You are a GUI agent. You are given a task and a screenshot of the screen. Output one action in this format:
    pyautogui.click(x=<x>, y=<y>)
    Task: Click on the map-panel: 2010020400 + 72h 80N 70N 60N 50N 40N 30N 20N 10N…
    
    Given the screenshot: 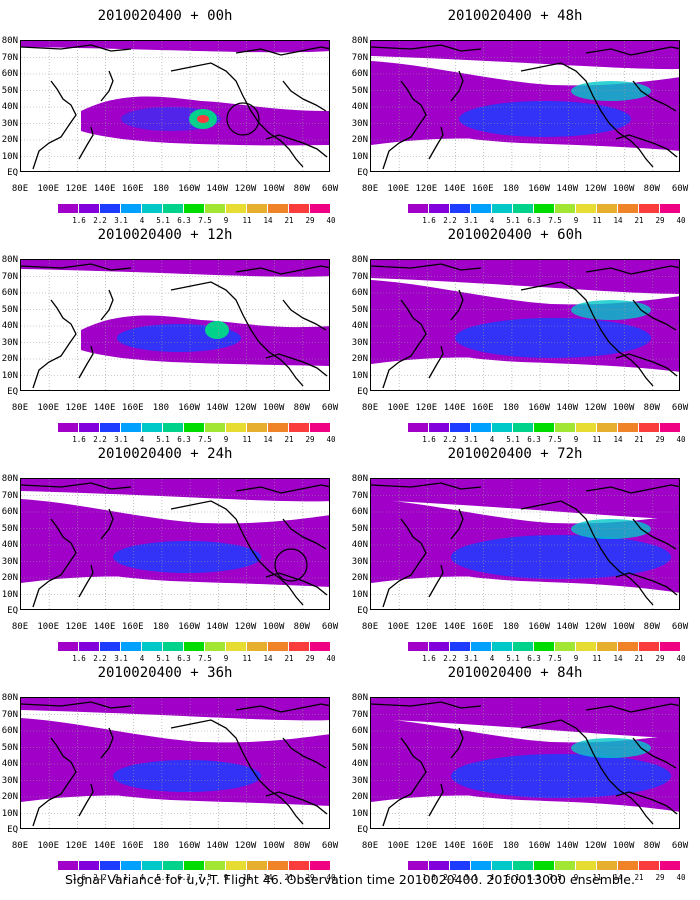 What is the action you would take?
    pyautogui.click(x=519, y=554)
    